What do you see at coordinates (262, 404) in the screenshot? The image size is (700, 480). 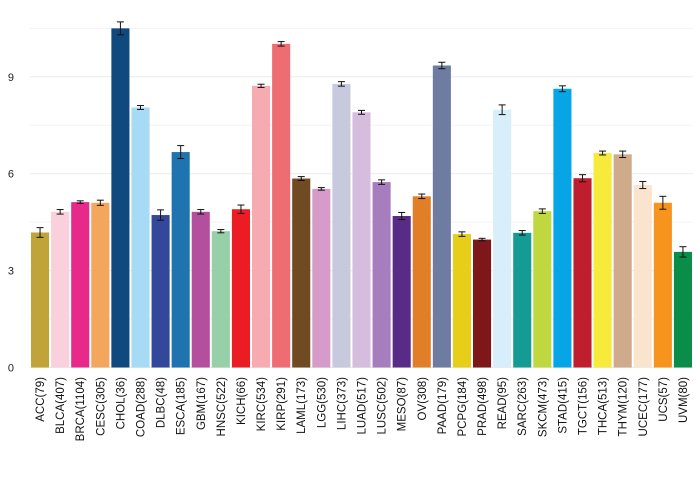 I see `x-tick-label: KIRC(534)` at bounding box center [262, 404].